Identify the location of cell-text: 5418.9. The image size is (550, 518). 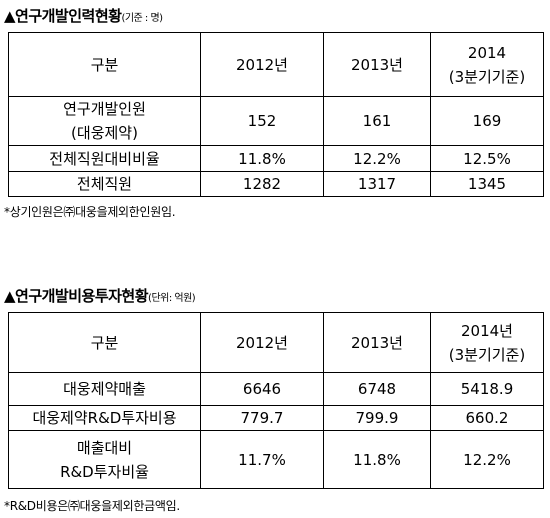
(487, 389).